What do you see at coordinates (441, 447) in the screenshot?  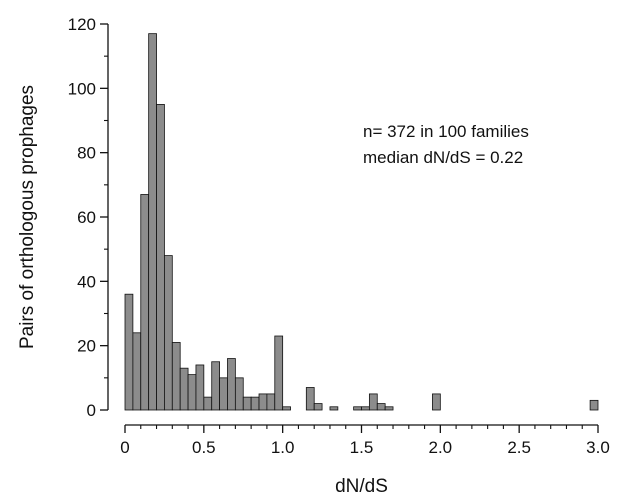 I see `x-tick-label: 2.0` at bounding box center [441, 447].